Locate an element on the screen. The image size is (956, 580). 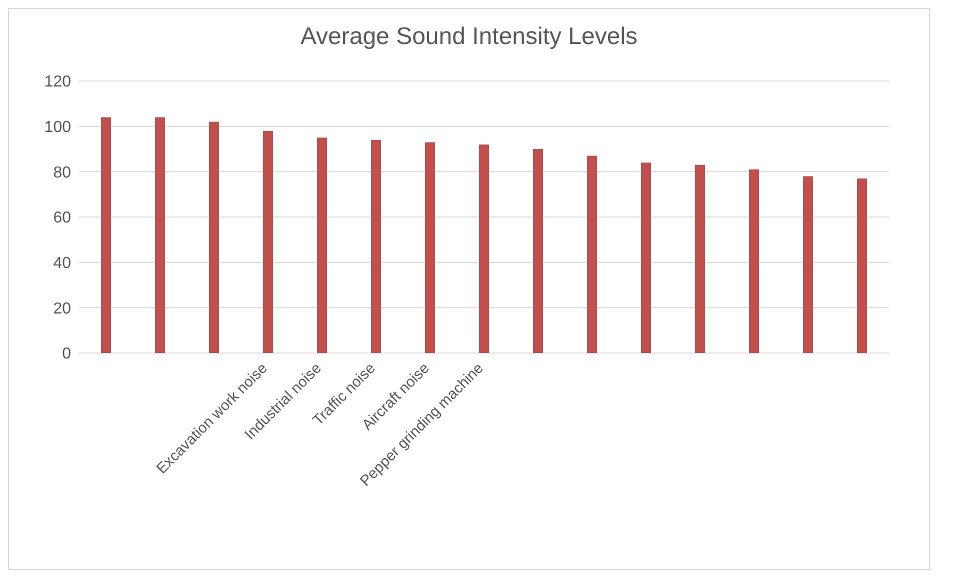
y-tick-label: 60 is located at coordinates (62, 218).